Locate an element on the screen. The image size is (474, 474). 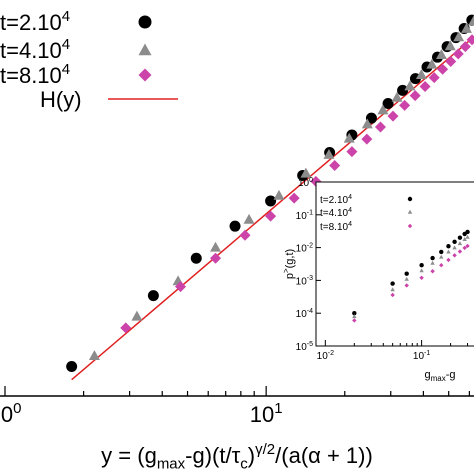
legend-label: H(y) is located at coordinates (61, 99).